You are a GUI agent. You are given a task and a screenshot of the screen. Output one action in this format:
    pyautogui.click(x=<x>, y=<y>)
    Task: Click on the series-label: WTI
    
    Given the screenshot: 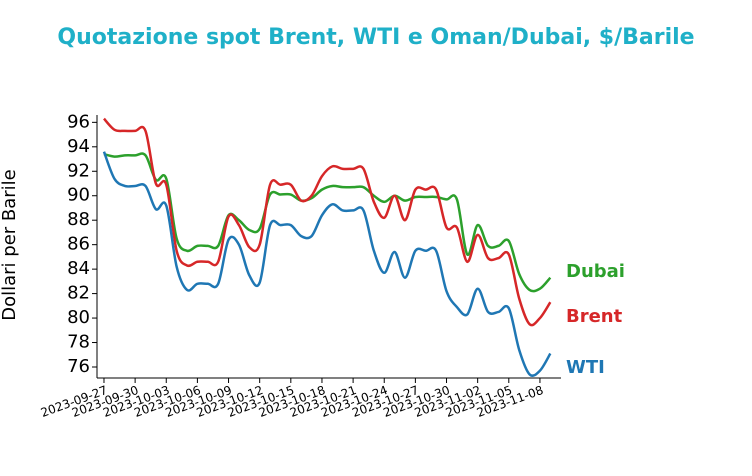 What is the action you would take?
    pyautogui.click(x=585, y=367)
    